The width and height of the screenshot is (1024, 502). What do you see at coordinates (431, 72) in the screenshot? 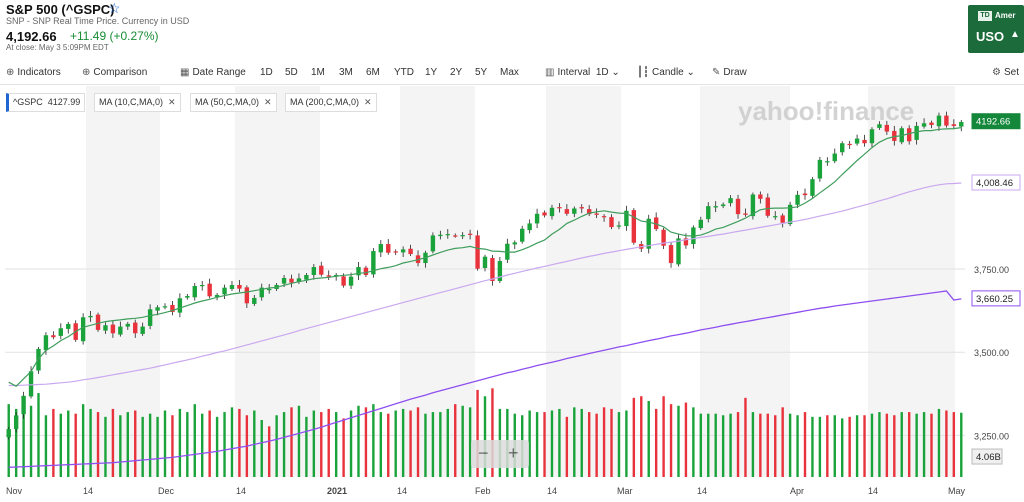
I see `range-1y: 1Y` at bounding box center [431, 72].